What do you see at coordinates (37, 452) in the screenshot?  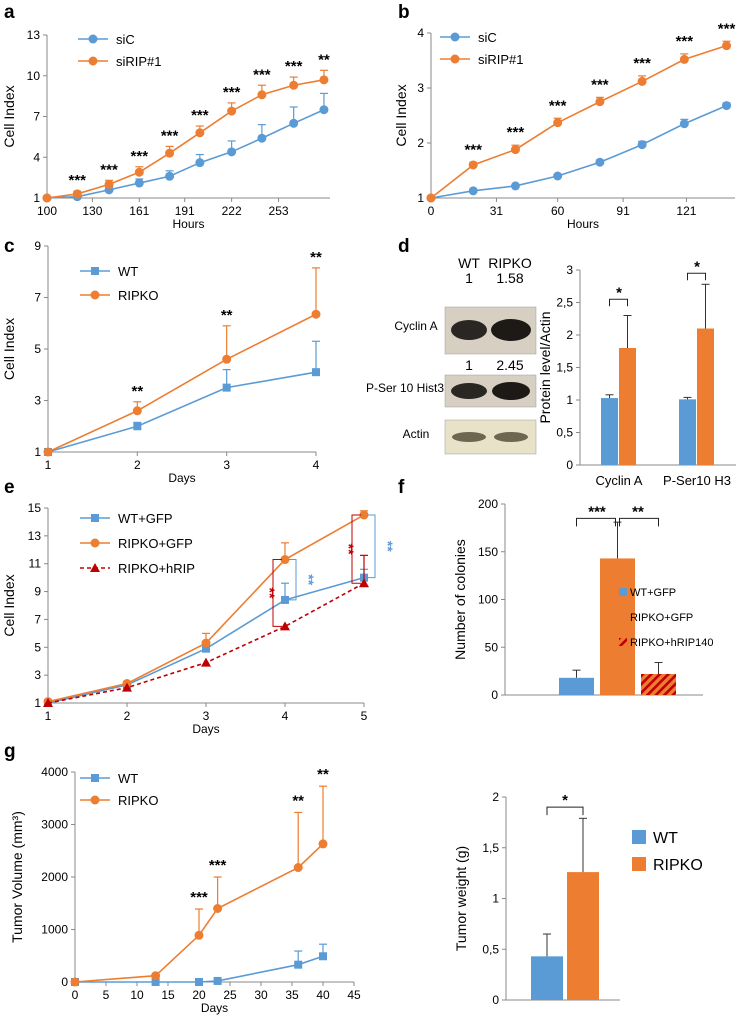 I see `c-ytick-label: 1` at bounding box center [37, 452].